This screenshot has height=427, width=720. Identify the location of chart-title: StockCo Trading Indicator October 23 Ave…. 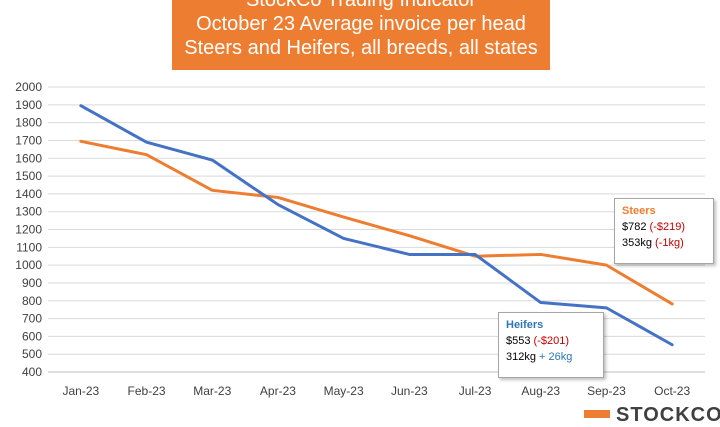
(361, 35).